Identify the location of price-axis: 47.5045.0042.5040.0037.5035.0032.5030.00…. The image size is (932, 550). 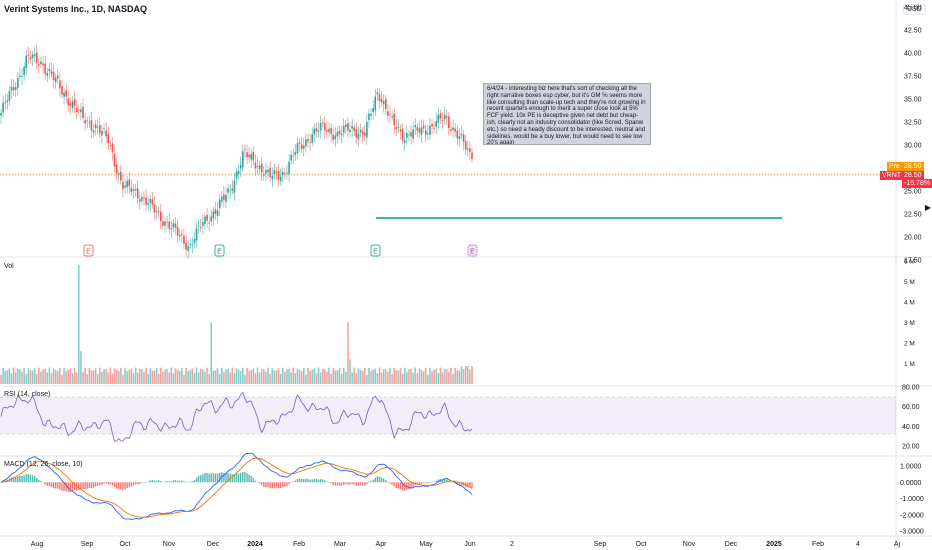
(913, 132).